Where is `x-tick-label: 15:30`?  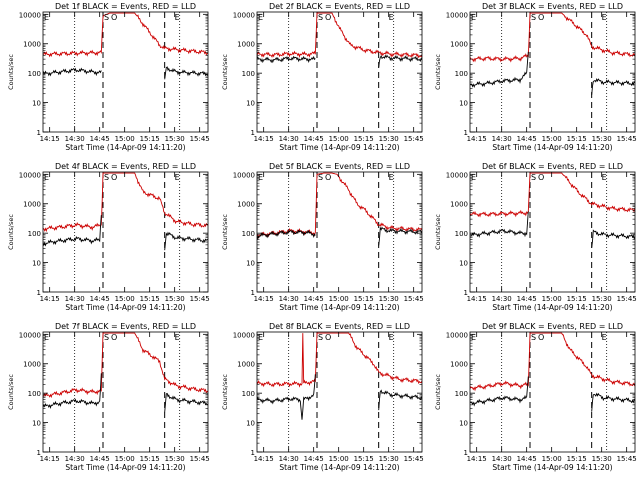
x-tick-label: 15:30 is located at coordinates (175, 139).